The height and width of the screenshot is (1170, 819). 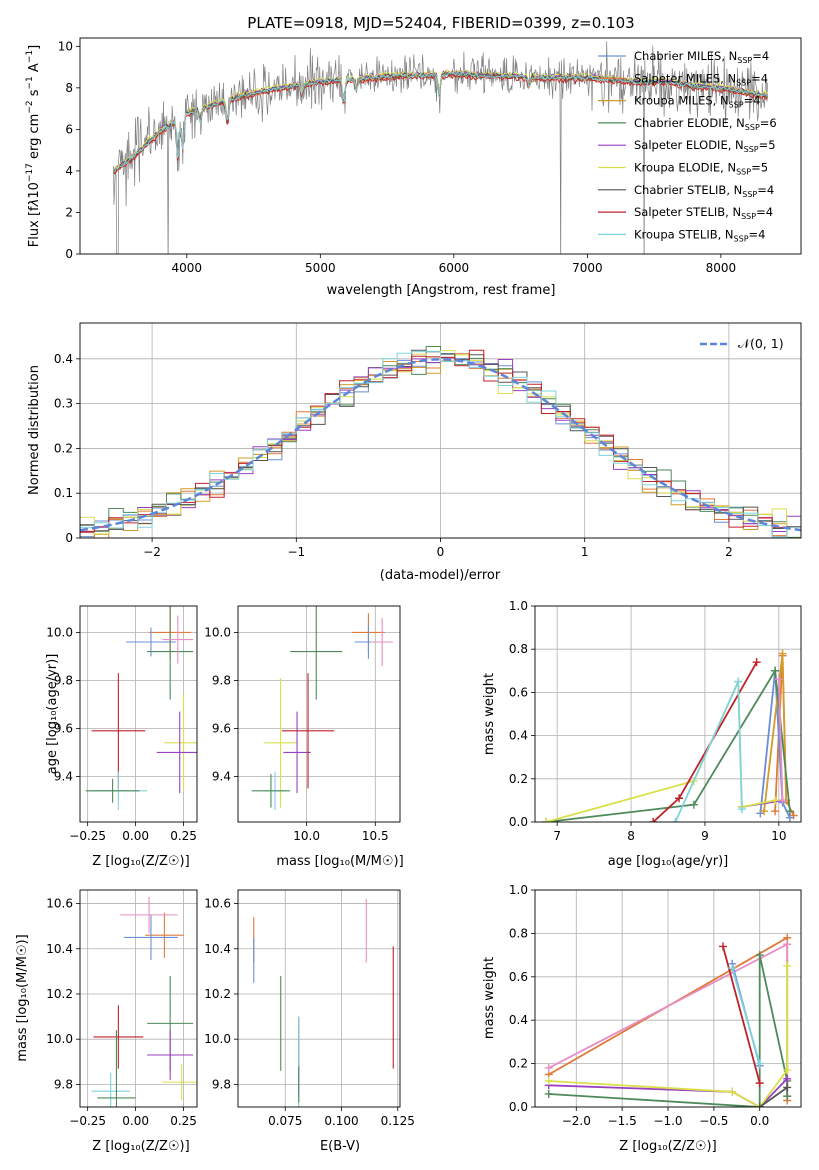 What do you see at coordinates (296, 552) in the screenshot?
I see `x-tick-label: −1` at bounding box center [296, 552].